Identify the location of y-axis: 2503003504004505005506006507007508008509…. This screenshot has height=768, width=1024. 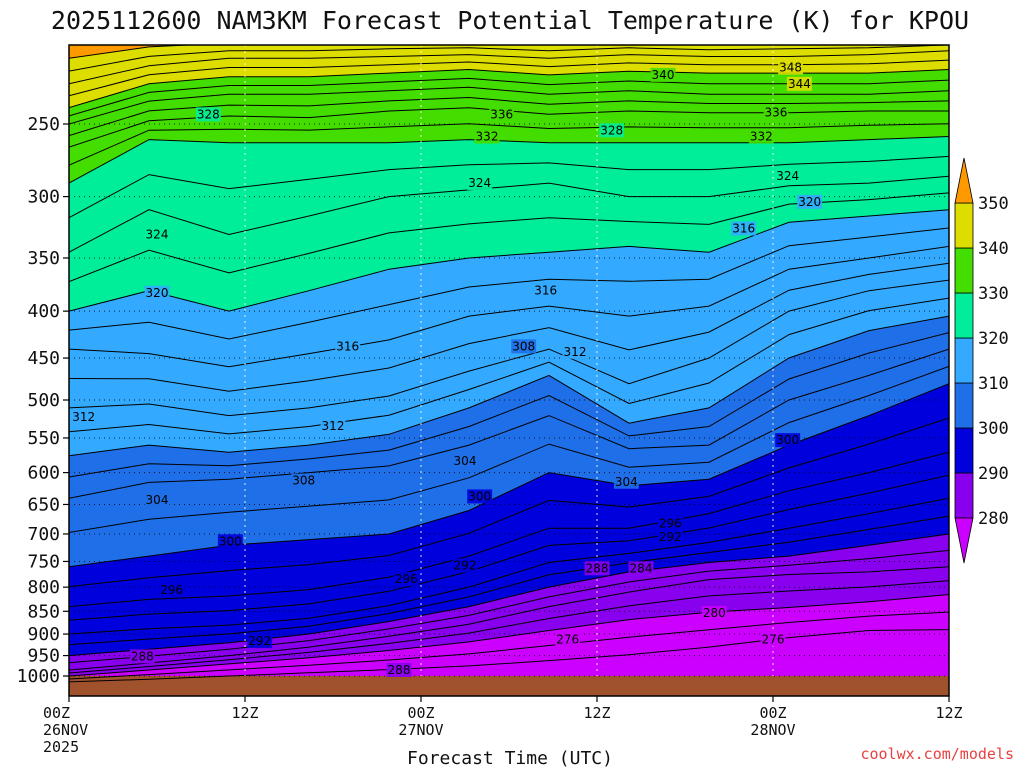
(43, 400).